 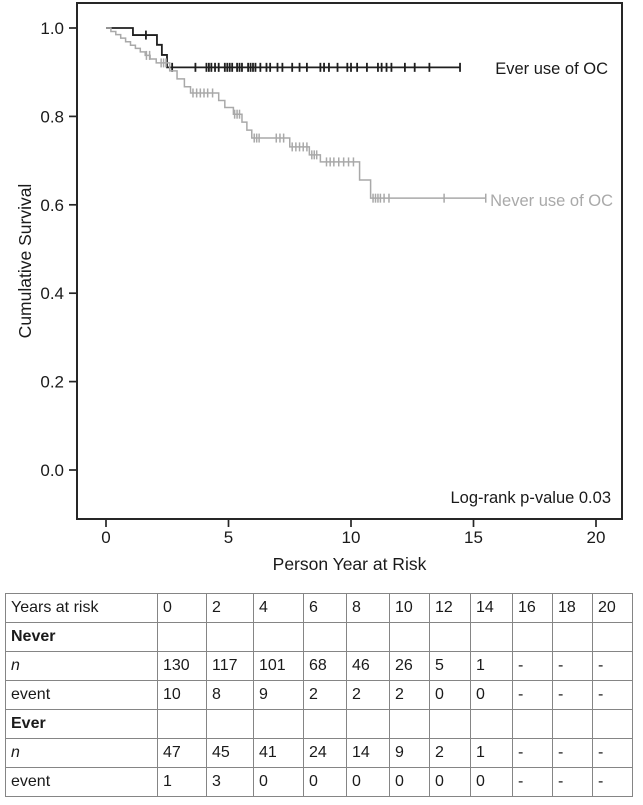 I want to click on risk-table-row-1-cell: 5, so click(x=450, y=666).